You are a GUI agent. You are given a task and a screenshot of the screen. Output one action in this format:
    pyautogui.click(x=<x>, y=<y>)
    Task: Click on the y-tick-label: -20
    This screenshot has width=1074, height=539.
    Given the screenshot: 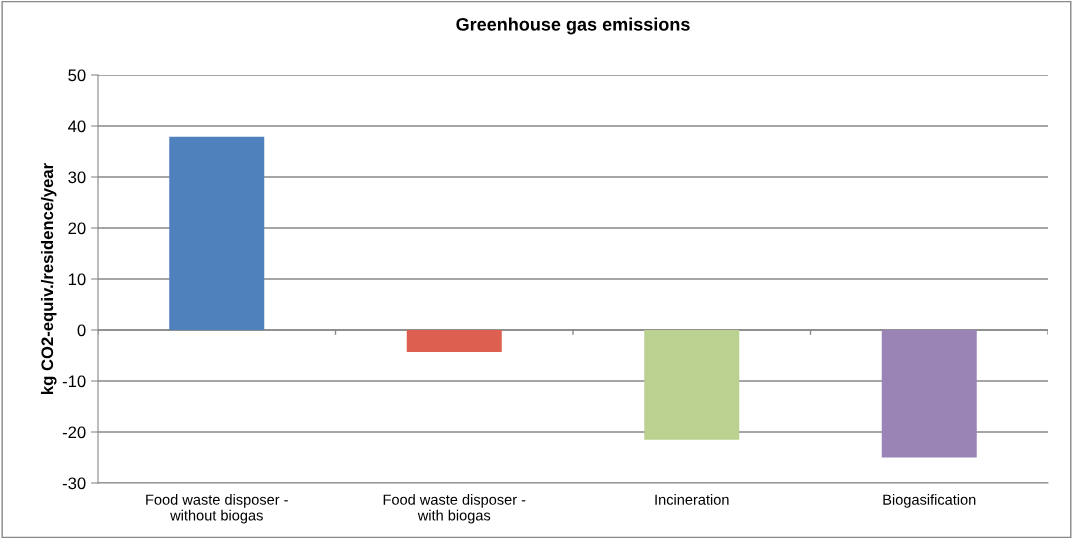 What is the action you would take?
    pyautogui.click(x=74, y=432)
    